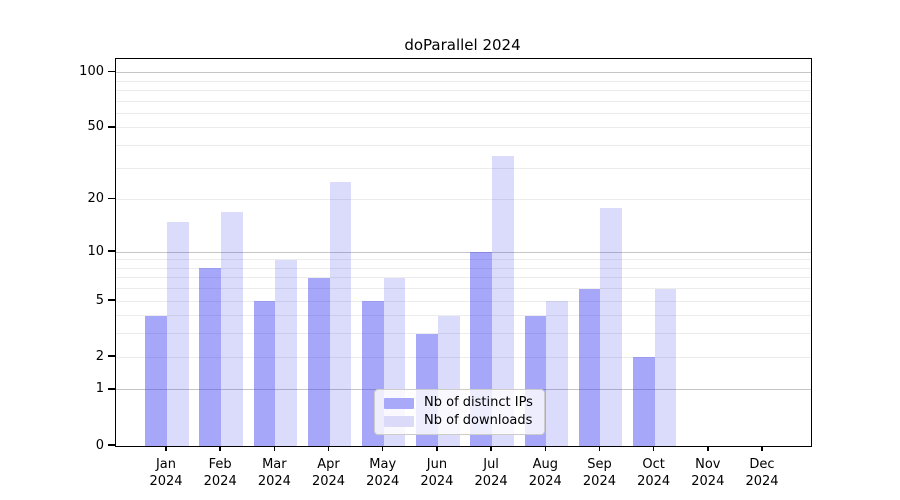  Describe the element at coordinates (99, 300) in the screenshot. I see `y-tick-label: 5` at that location.